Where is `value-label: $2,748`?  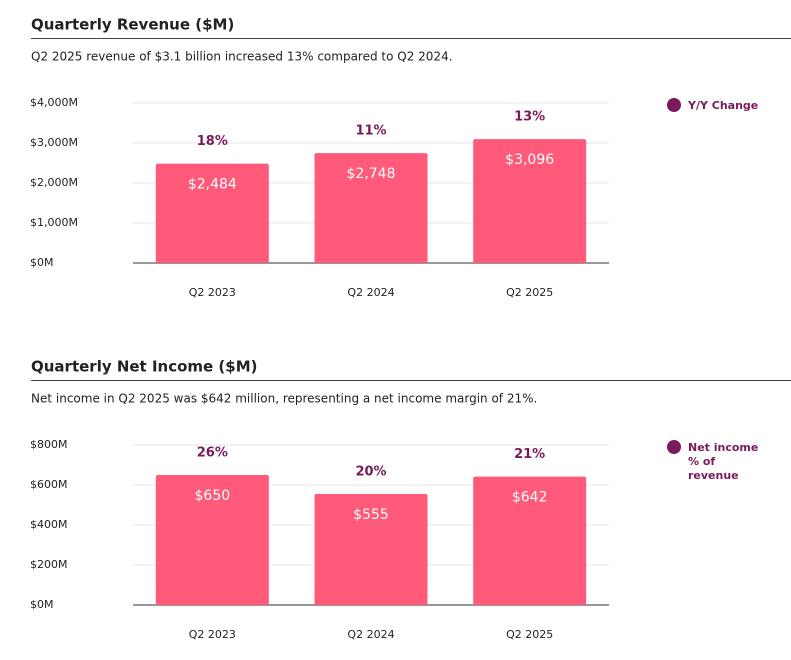
value-label: $2,748 is located at coordinates (371, 174).